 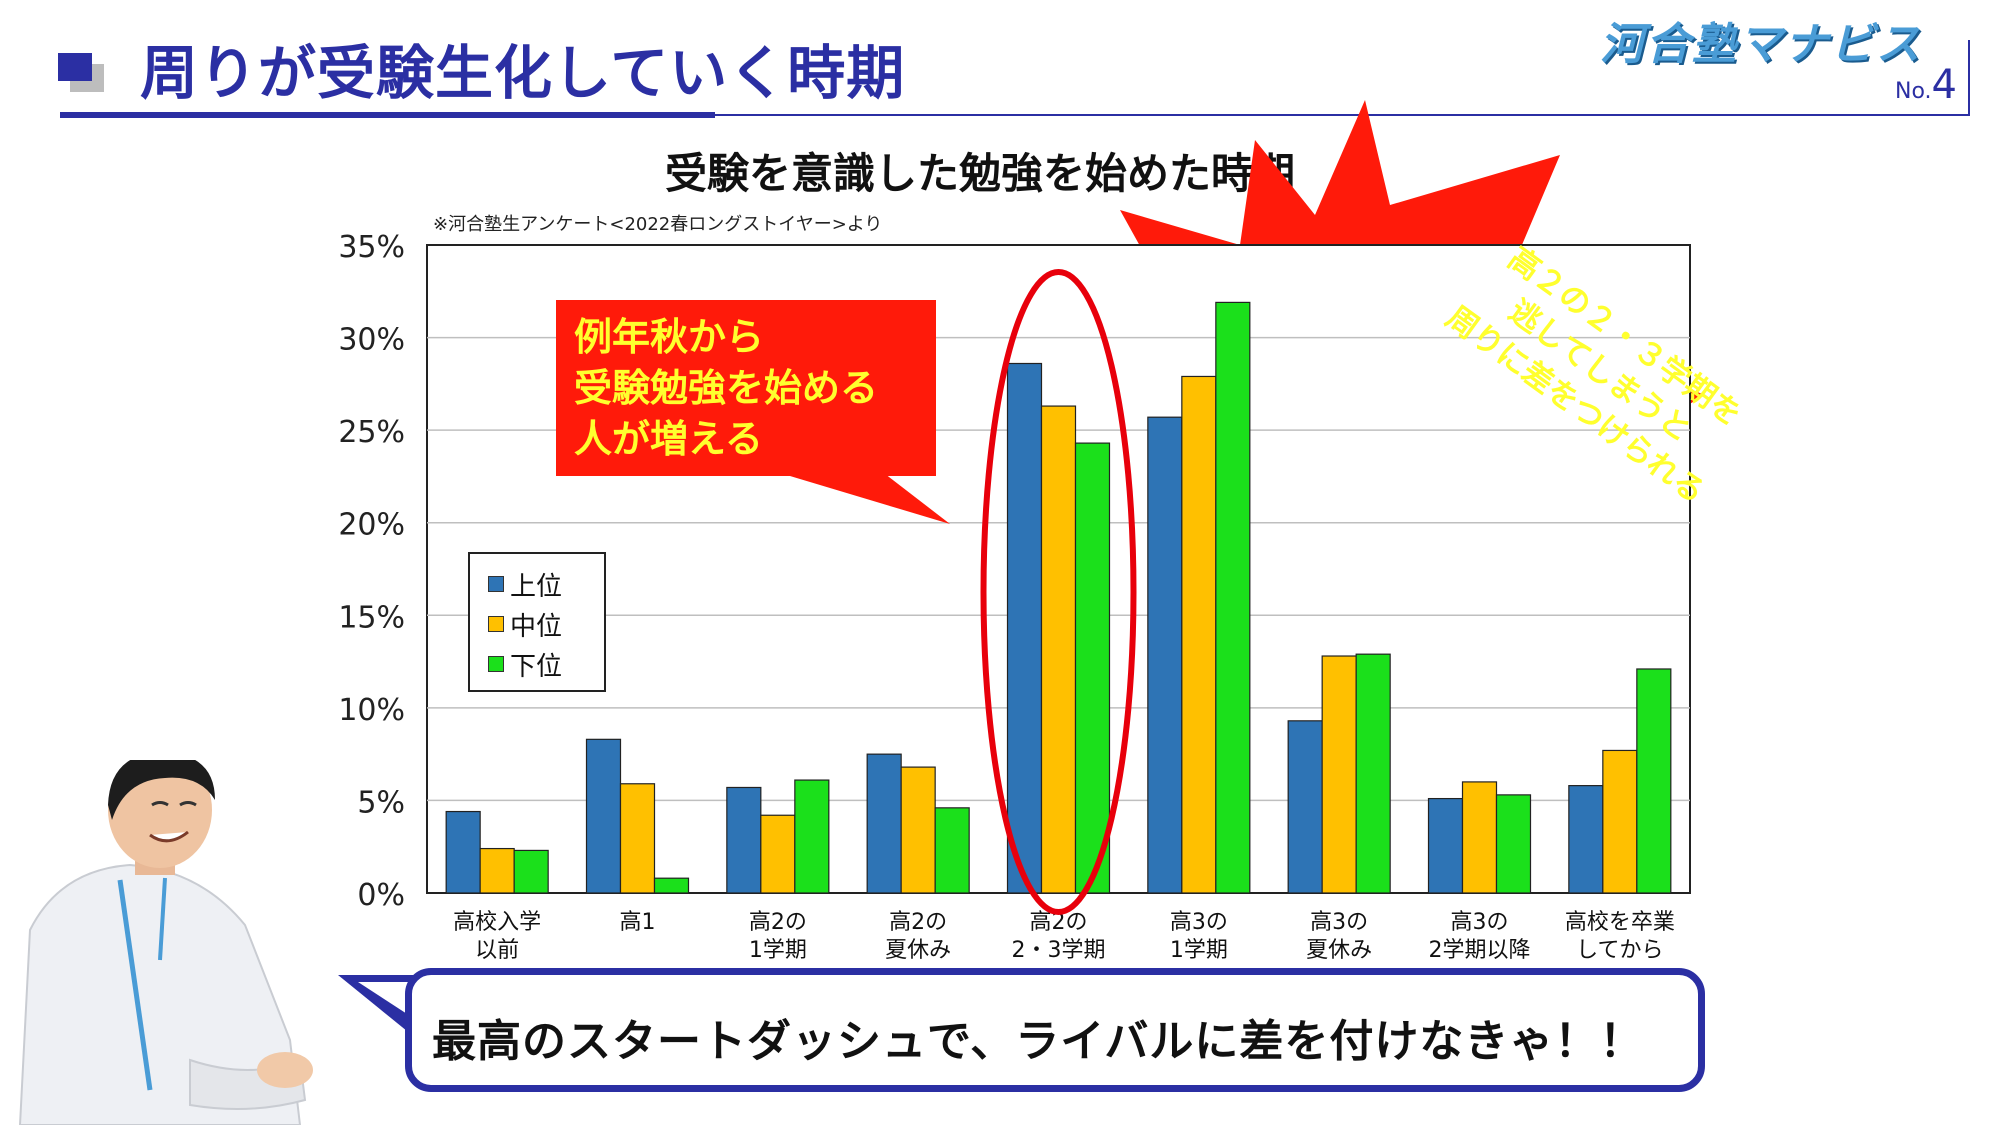 What do you see at coordinates (668, 439) in the screenshot?
I see `callout-line-3: 人が増える` at bounding box center [668, 439].